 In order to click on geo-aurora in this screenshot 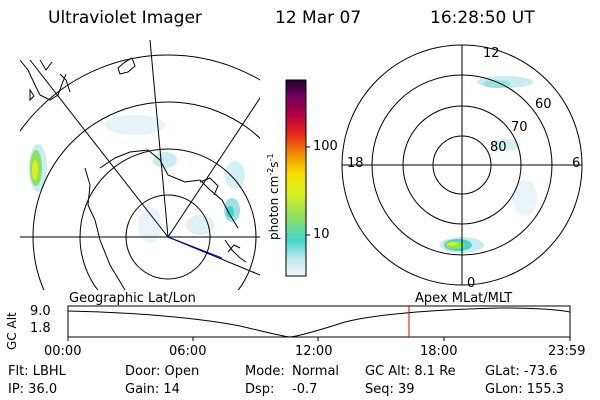, I will do `click(137, 179)`.